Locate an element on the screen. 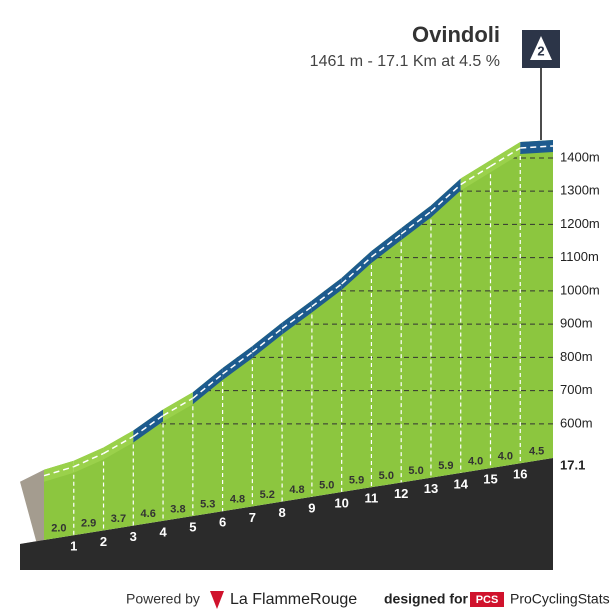 Image resolution: width=615 pixels, height=616 pixels. badge-icon is located at coordinates (541, 48).